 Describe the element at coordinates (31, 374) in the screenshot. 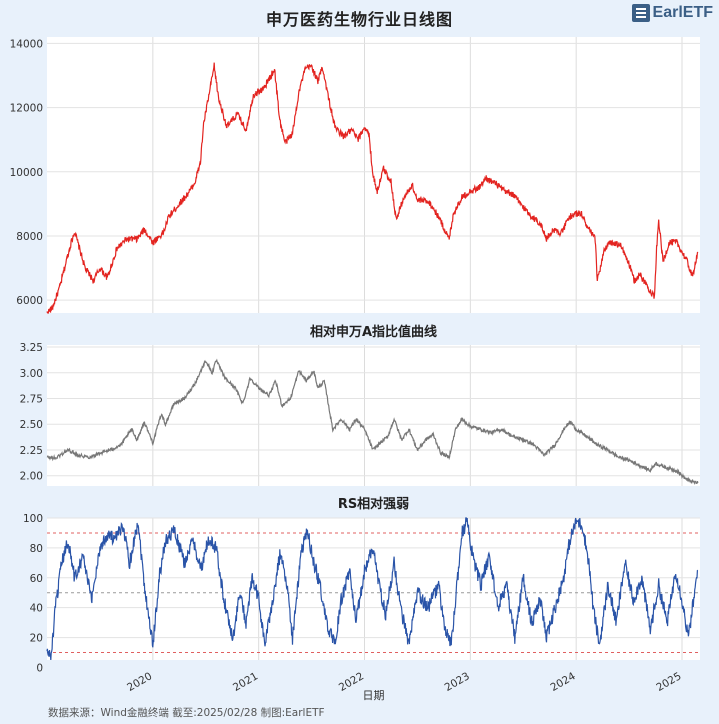

I see `y-tick-label: 3.00` at that location.